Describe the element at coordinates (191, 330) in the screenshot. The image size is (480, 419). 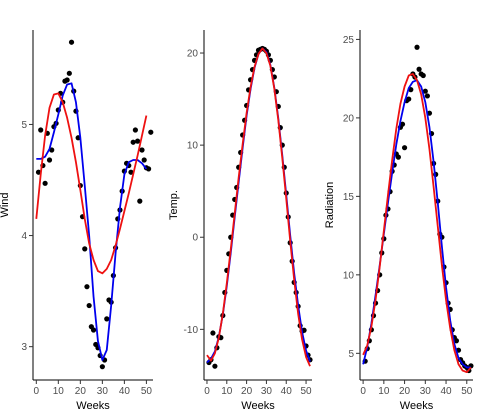
I see `temp-y-tick-label: -10` at that location.